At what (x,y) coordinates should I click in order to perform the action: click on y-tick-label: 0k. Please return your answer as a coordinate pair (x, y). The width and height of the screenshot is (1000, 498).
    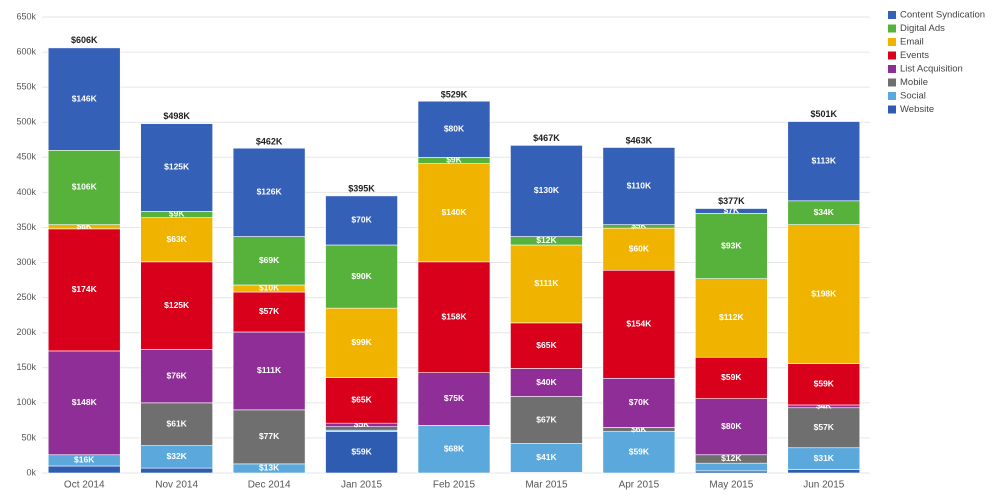
    Looking at the image, I should click on (31, 472).